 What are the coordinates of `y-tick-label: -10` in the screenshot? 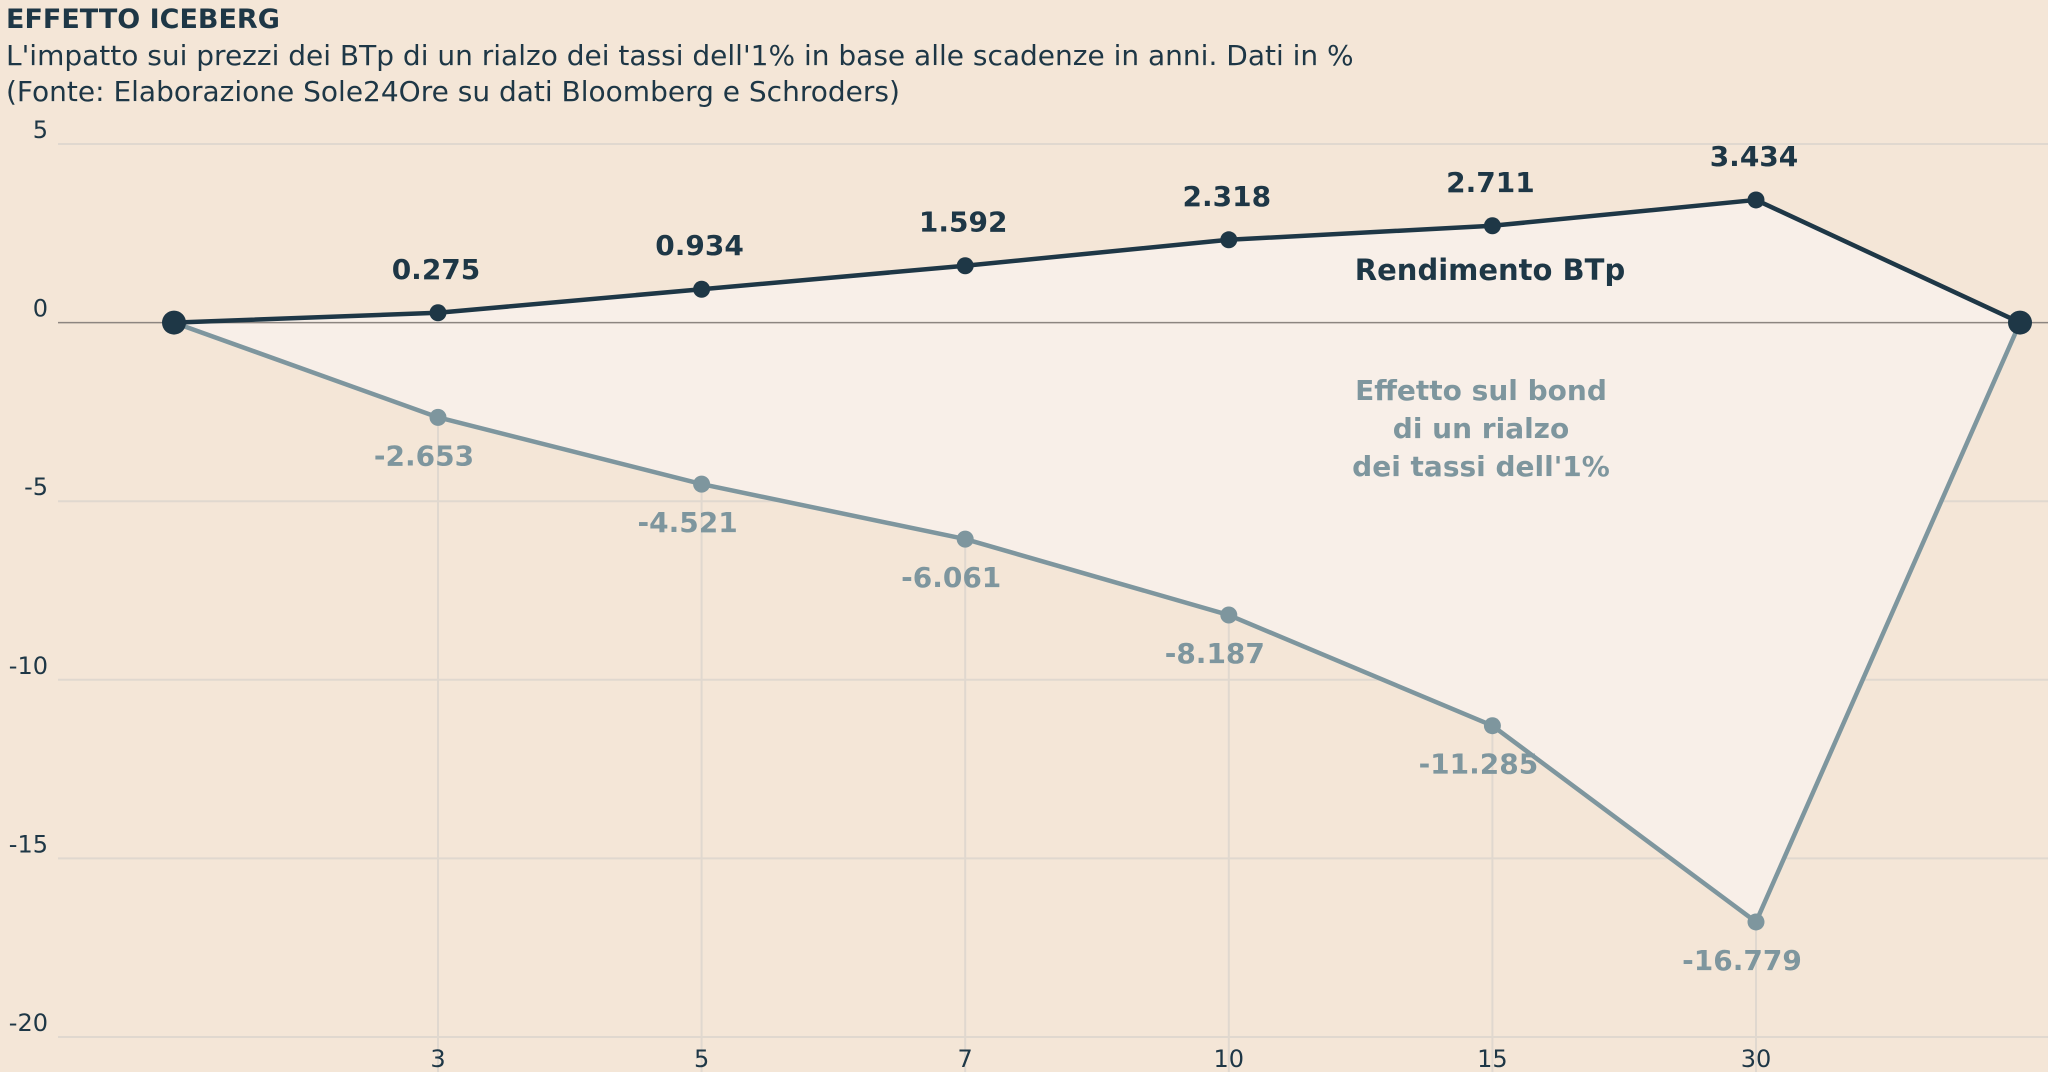 It's located at (28, 666).